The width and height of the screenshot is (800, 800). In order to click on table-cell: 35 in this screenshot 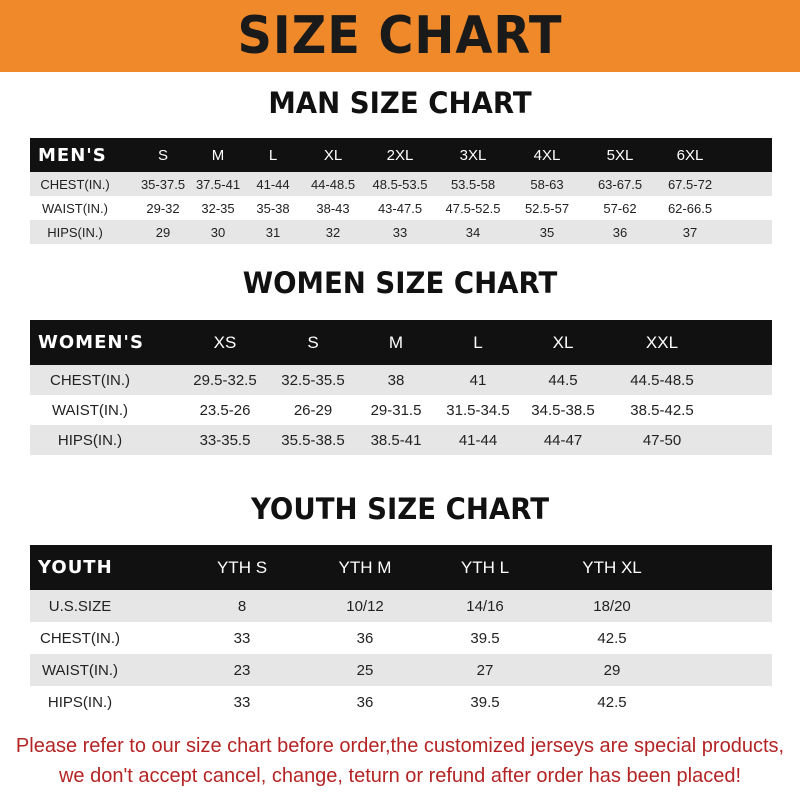, I will do `click(547, 232)`.